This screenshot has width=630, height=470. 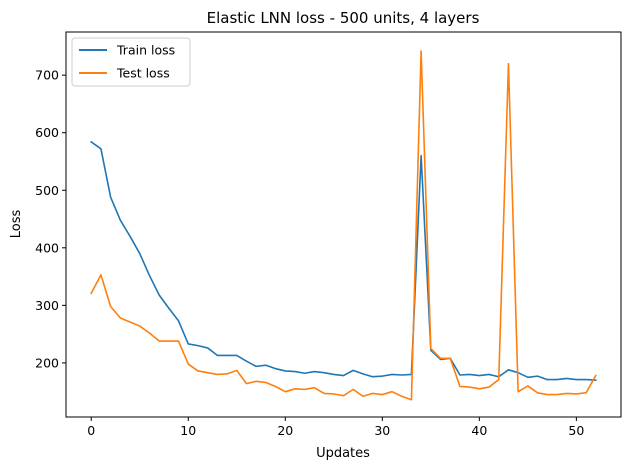 What do you see at coordinates (91, 430) in the screenshot?
I see `x-tick-label: 0` at bounding box center [91, 430].